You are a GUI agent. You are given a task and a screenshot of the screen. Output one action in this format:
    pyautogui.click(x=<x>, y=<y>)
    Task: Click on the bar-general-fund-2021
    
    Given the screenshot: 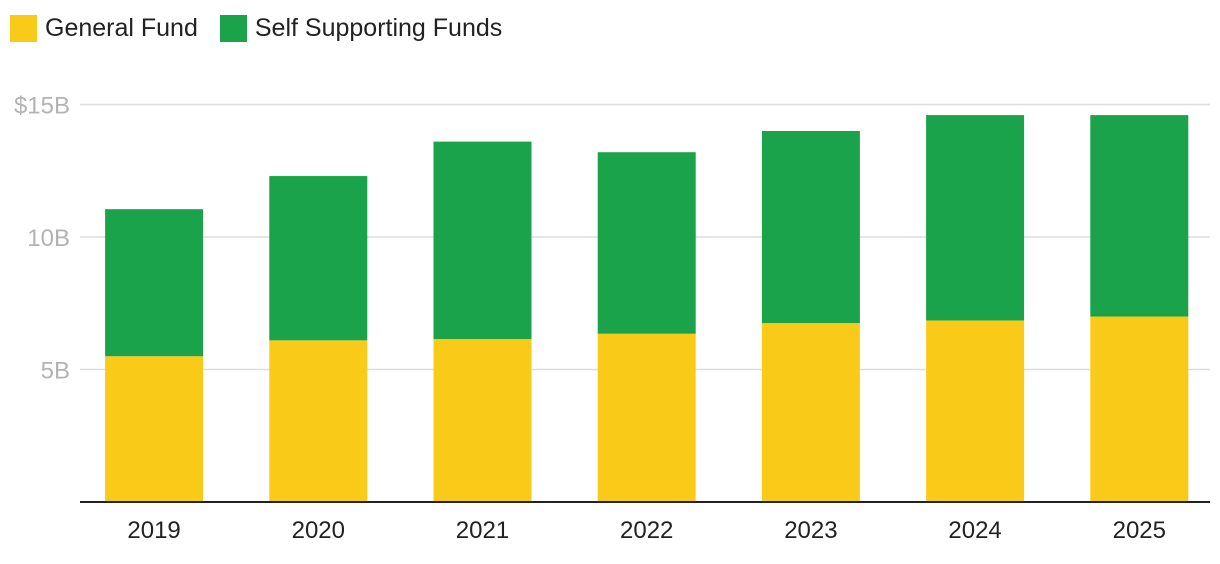 What is the action you would take?
    pyautogui.click(x=482, y=420)
    